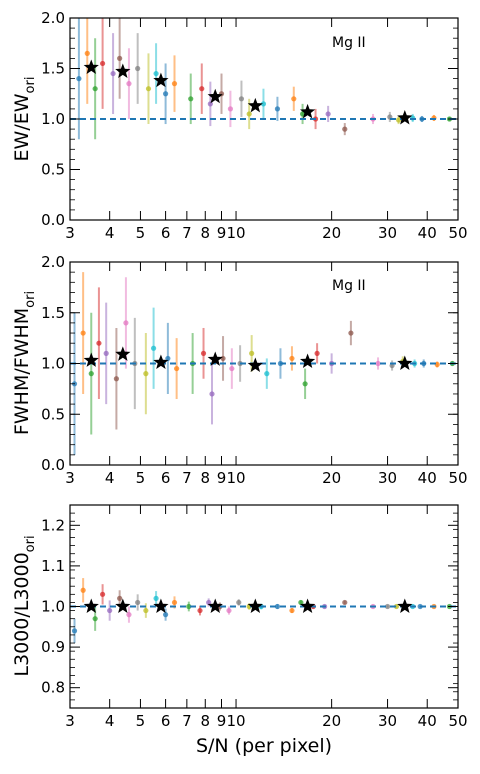  What do you see at coordinates (141, 233) in the screenshot?
I see `ew-x-tick-label: 5` at bounding box center [141, 233].